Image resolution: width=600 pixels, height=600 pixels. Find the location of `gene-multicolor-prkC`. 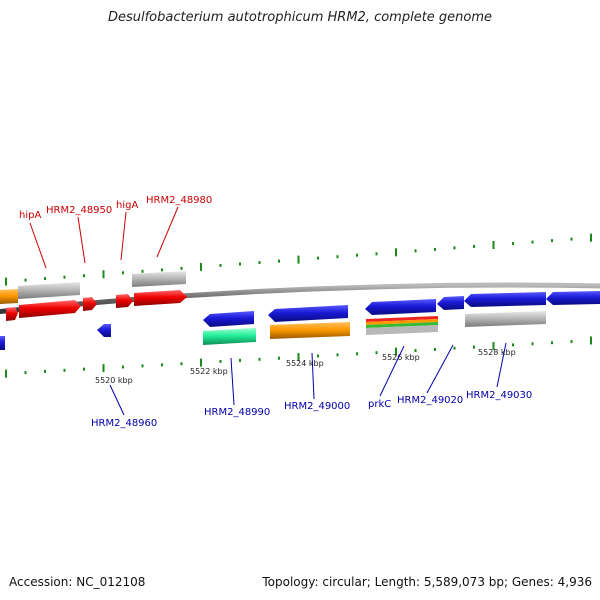

gene-multicolor-prkC is located at coordinates (402, 325).